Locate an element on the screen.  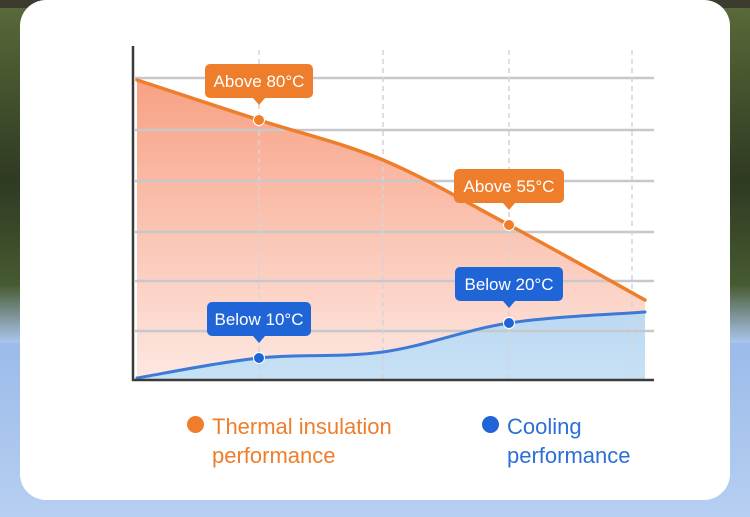
callout-label-1: Above 55°C is located at coordinates (509, 186).